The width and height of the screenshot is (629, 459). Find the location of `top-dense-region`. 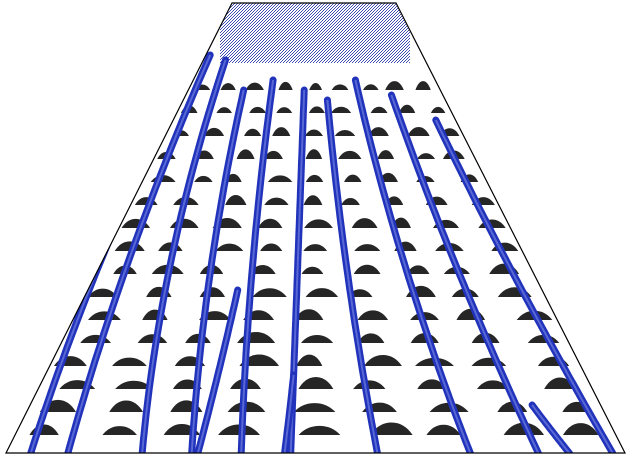

top-dense-region is located at coordinates (315, 33).